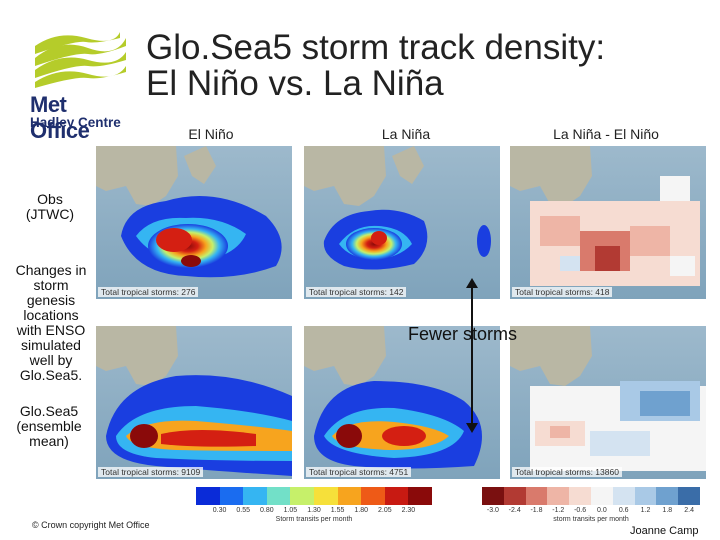 This screenshot has height=540, width=720. What do you see at coordinates (667, 510) in the screenshot?
I see `colorbar-tick-label: 1.8` at bounding box center [667, 510].